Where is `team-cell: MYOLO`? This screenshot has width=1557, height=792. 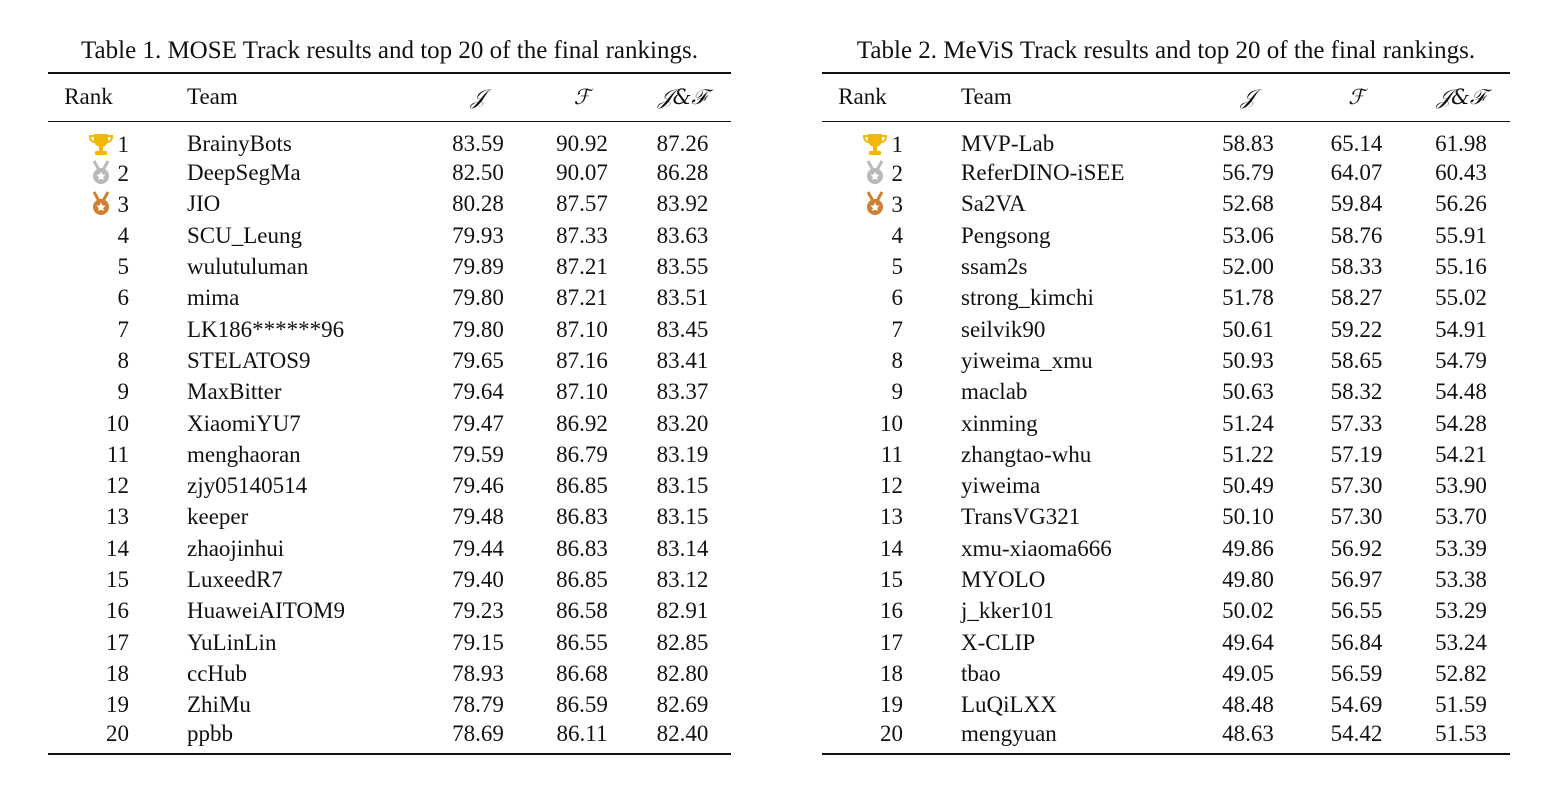 team-cell: MYOLO is located at coordinates (1003, 579).